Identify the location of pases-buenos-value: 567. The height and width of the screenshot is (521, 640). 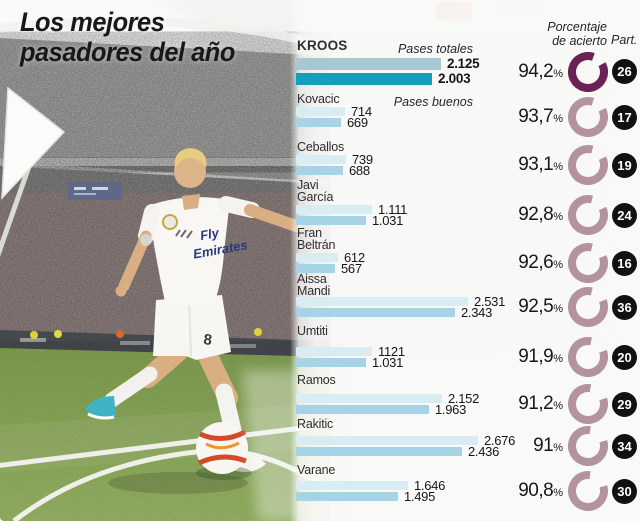
(351, 268).